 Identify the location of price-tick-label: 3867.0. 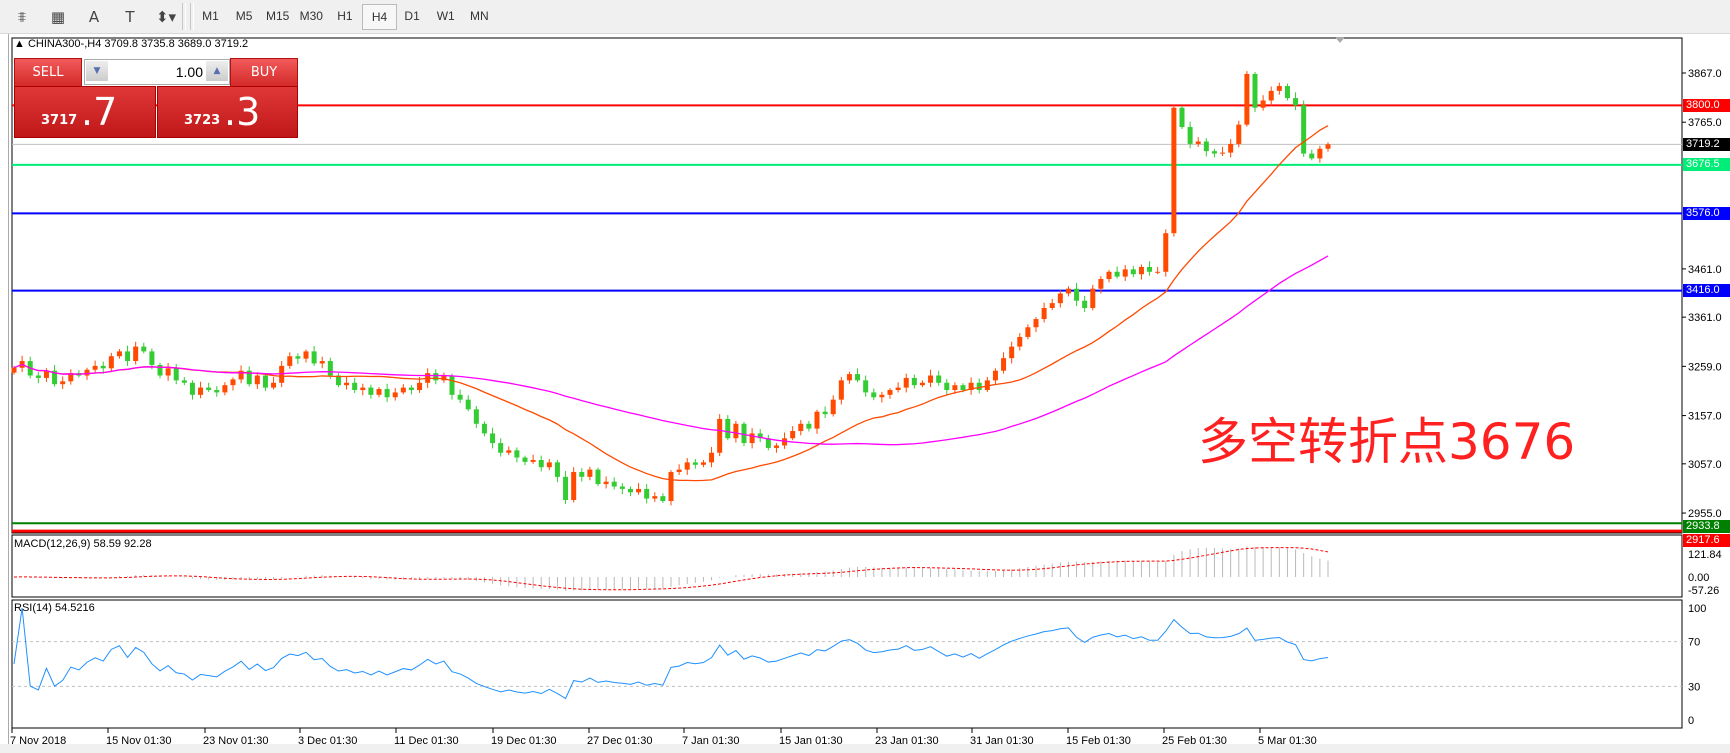
(1705, 74).